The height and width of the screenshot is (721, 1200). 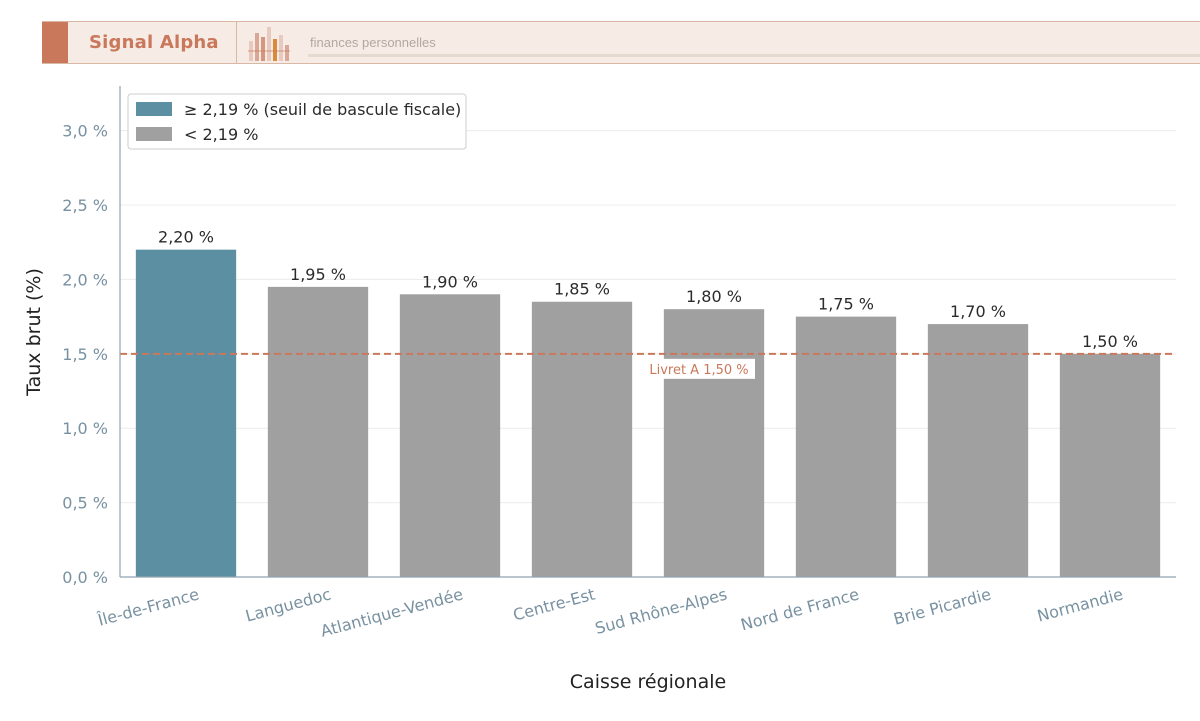 What do you see at coordinates (373, 42) in the screenshot?
I see `tagline: finances personnelles` at bounding box center [373, 42].